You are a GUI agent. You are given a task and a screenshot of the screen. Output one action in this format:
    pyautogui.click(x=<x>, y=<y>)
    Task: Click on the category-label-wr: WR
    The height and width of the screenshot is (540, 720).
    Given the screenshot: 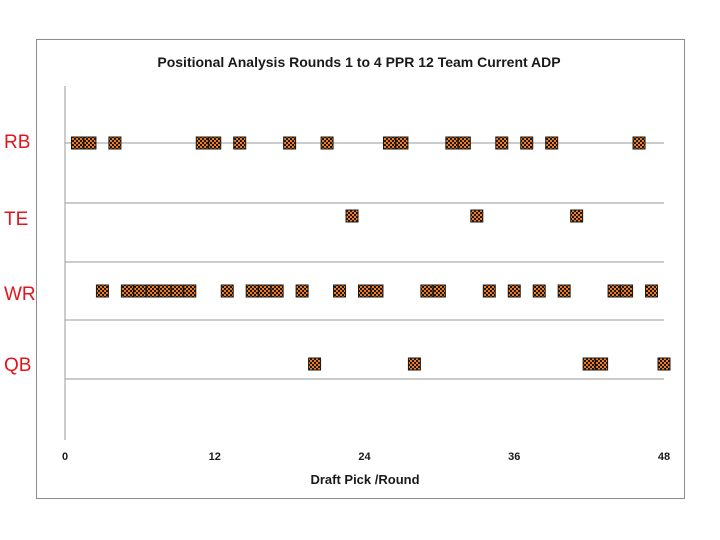 What is the action you would take?
    pyautogui.click(x=20, y=294)
    